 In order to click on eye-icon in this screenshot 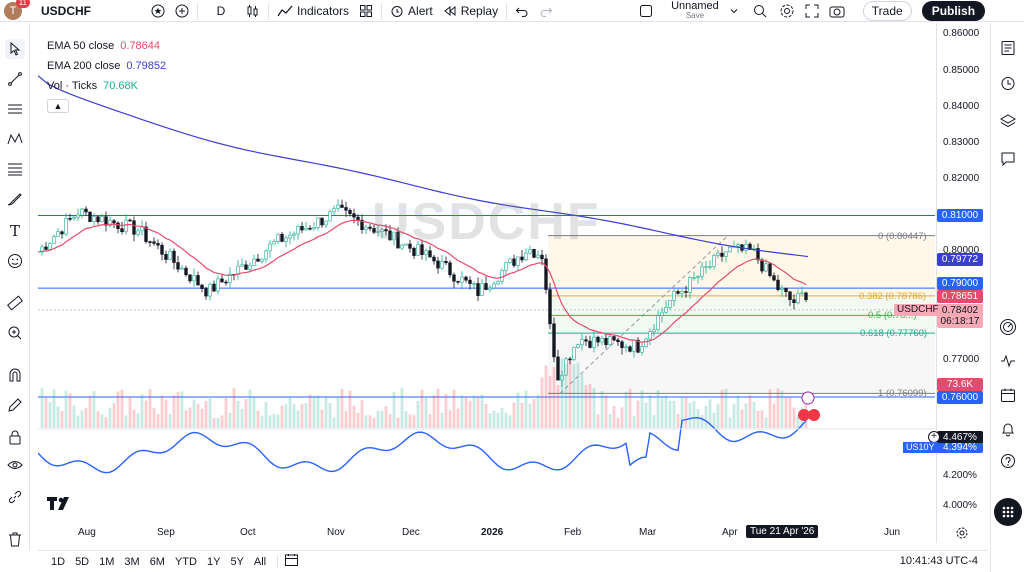, I will do `click(15, 465)`.